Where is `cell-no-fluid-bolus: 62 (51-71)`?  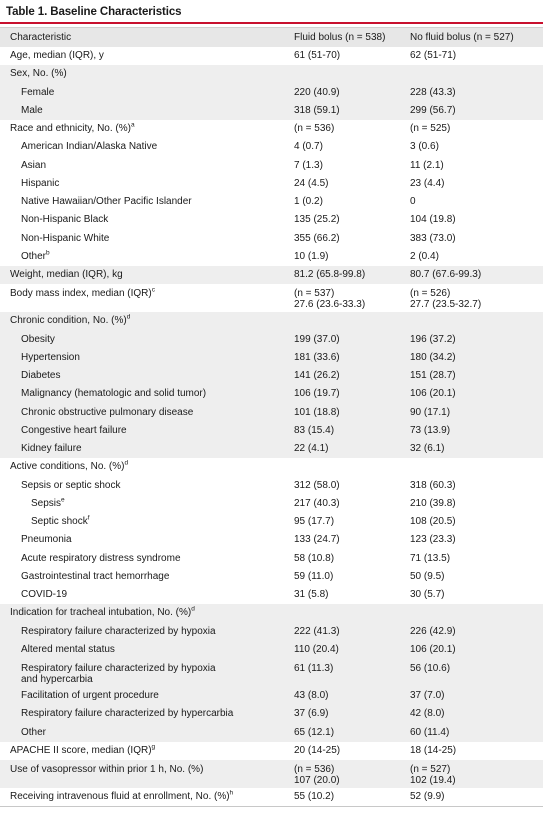
cell-no-fluid-bolus: 62 (51-71) is located at coordinates (433, 55).